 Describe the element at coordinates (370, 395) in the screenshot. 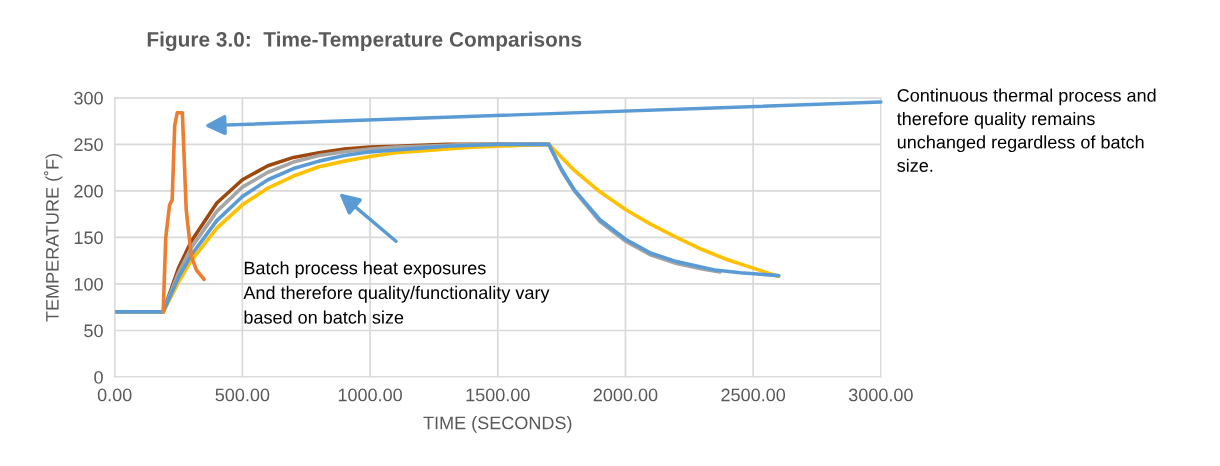

I see `x-tick-label: 1000.00` at that location.